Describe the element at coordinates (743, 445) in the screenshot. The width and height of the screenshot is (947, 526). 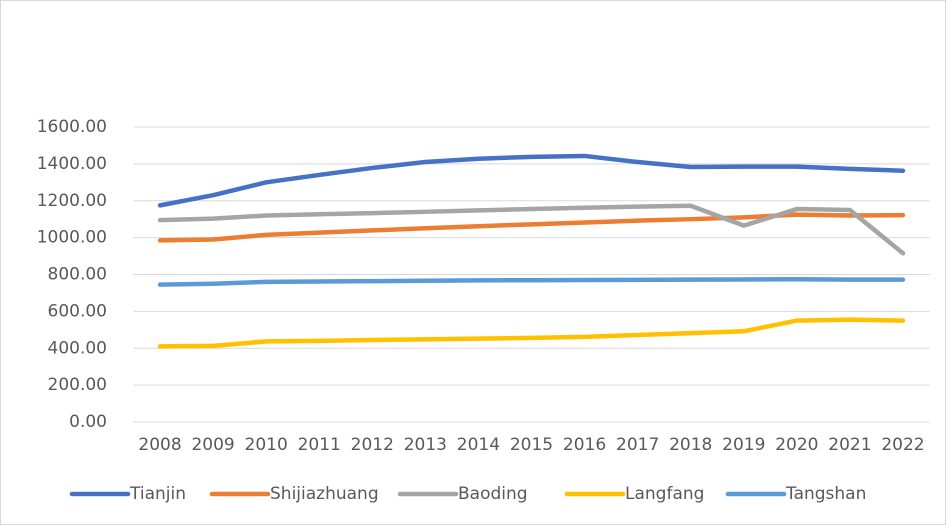
I see `x-tick-label: 2019` at that location.